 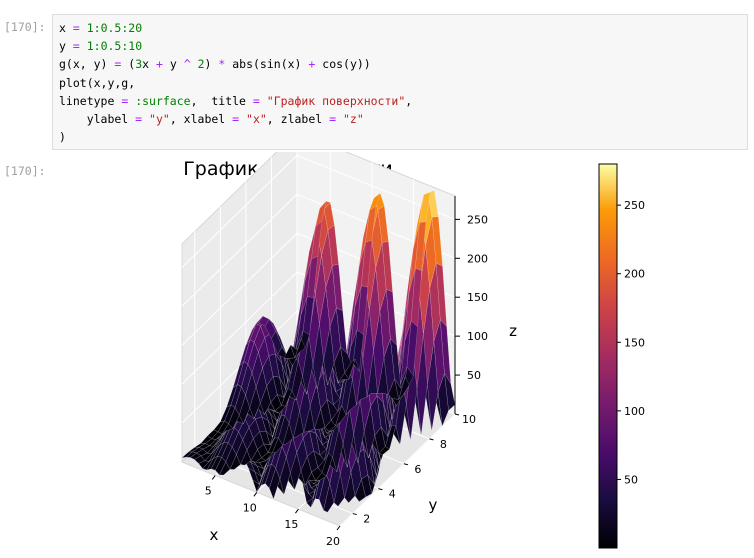 What do you see at coordinates (634, 274) in the screenshot?
I see `colorbar-tick-label: 200` at bounding box center [634, 274].